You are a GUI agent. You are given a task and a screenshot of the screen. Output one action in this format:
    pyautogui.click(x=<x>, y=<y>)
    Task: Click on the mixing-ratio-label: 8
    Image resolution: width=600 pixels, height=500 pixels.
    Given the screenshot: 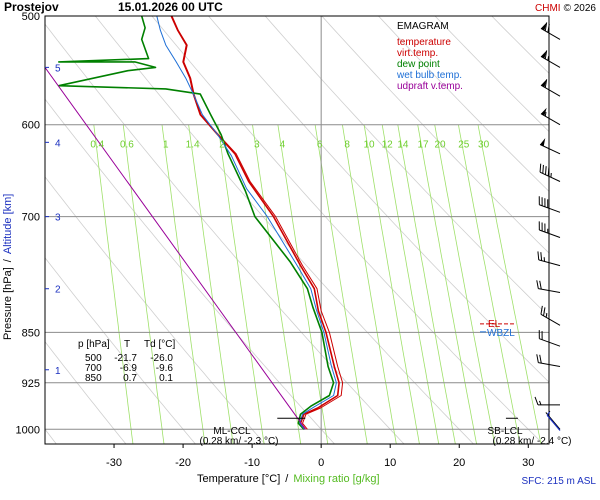 What is the action you would take?
    pyautogui.click(x=347, y=144)
    